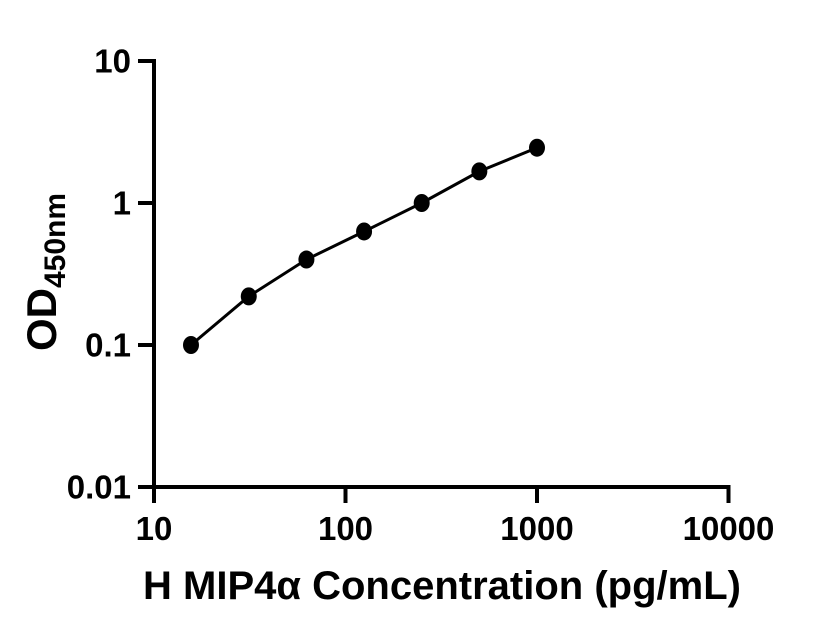  What do you see at coordinates (729, 528) in the screenshot?
I see `x-tick-label: 10000` at bounding box center [729, 528].